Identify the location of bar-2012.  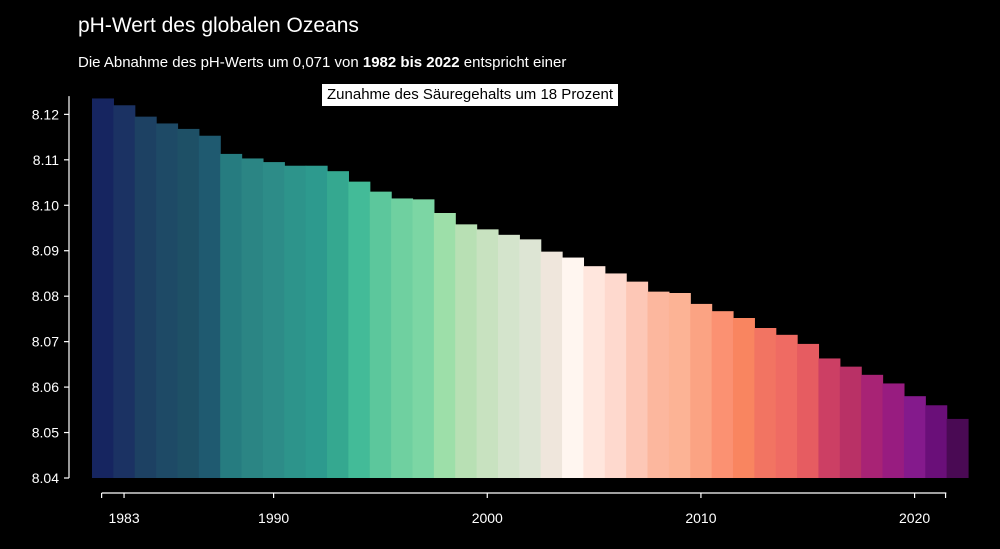
(743, 398).